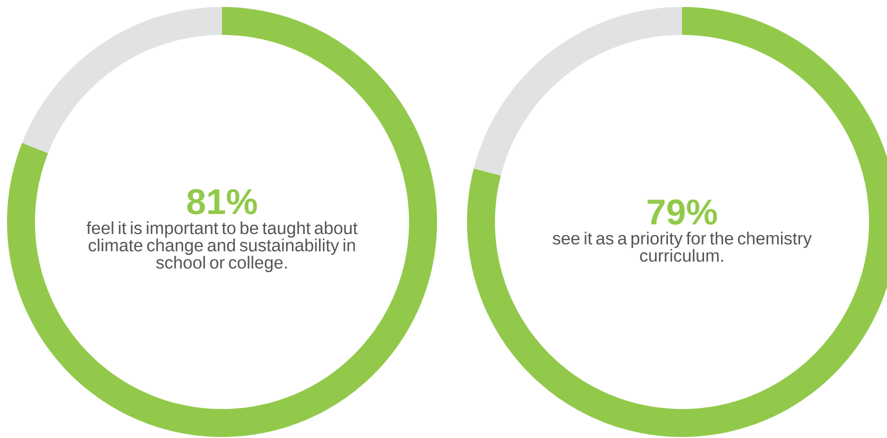 The width and height of the screenshot is (887, 438). Describe the element at coordinates (222, 246) in the screenshot. I see `text: feel it is important to be taught about climate change and sustainability in school or college.` at that location.